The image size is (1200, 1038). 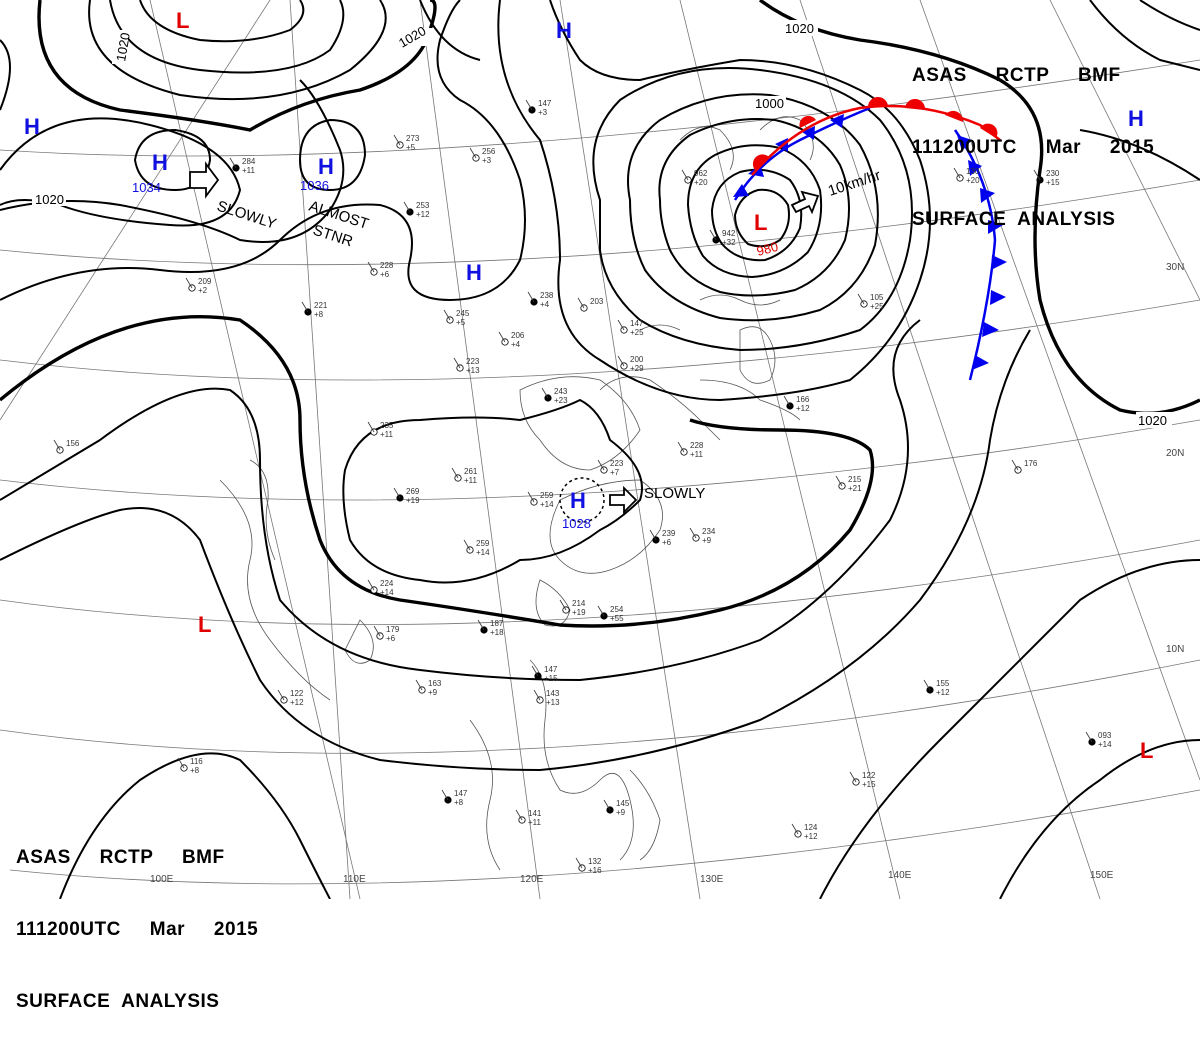 What do you see at coordinates (120, 857) in the screenshot?
I see `footer-title: ASAS RCTP BMF` at bounding box center [120, 857].